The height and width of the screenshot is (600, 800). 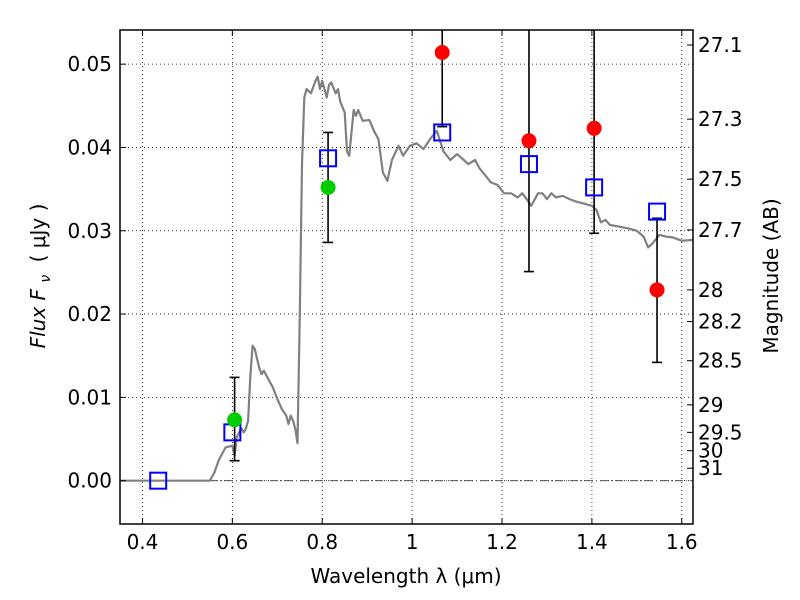 What do you see at coordinates (89, 231) in the screenshot?
I see `y-tick-label: 0.03` at bounding box center [89, 231].